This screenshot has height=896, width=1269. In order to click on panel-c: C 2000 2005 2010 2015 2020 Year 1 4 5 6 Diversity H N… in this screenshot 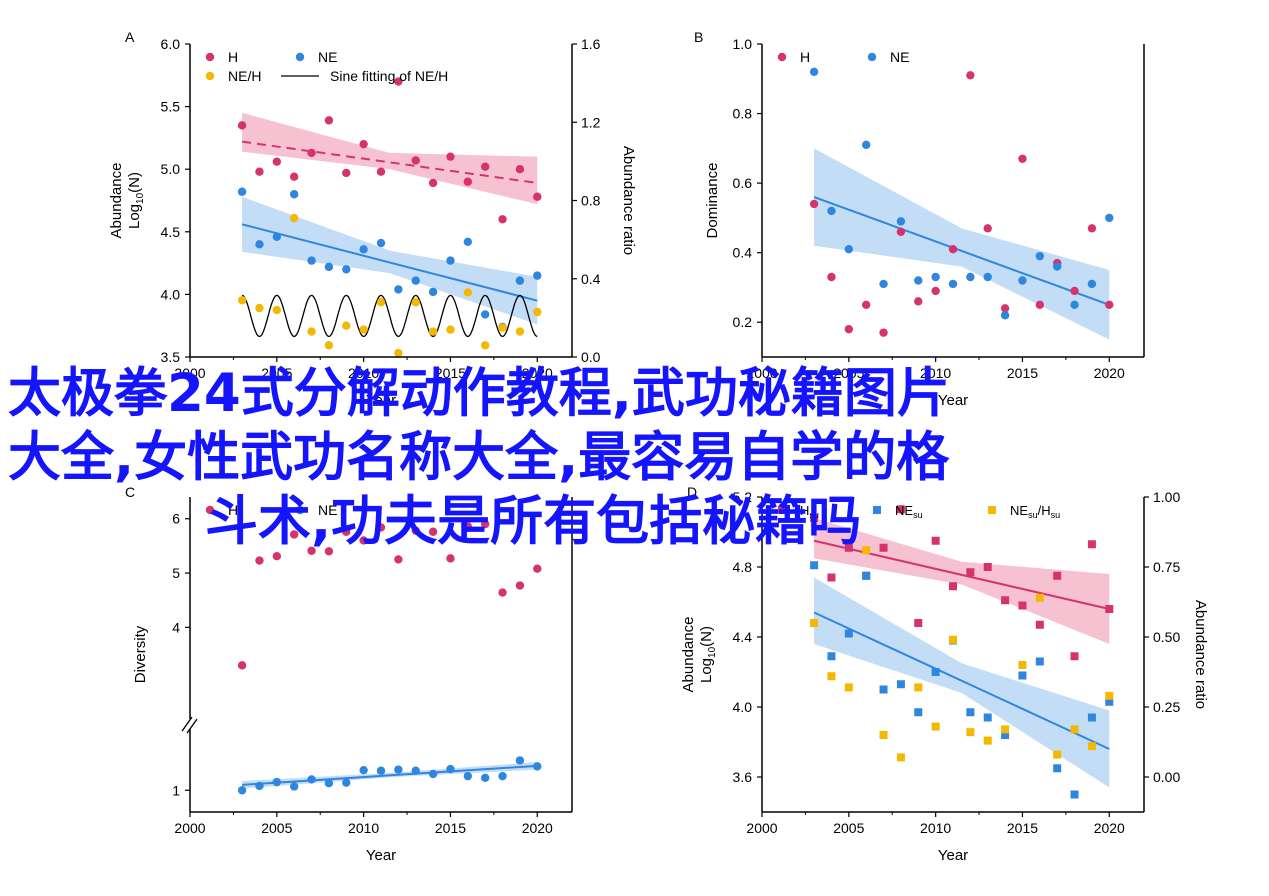, I will do `click(349, 674)`.